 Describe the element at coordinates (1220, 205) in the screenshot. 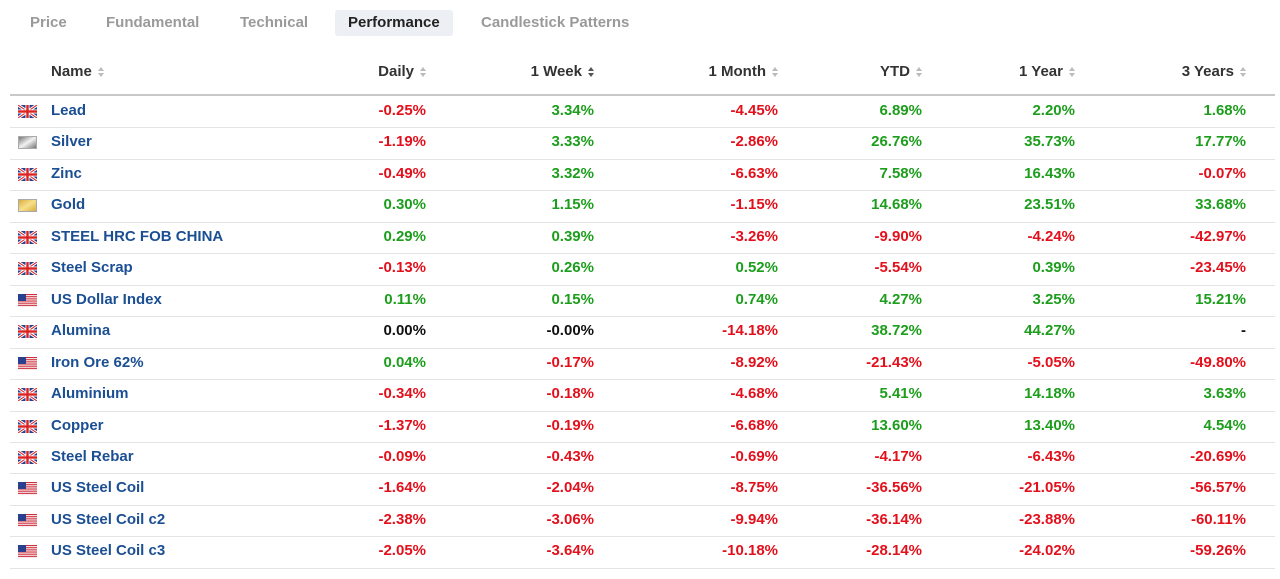

I see `performance-value: 33.68%` at that location.